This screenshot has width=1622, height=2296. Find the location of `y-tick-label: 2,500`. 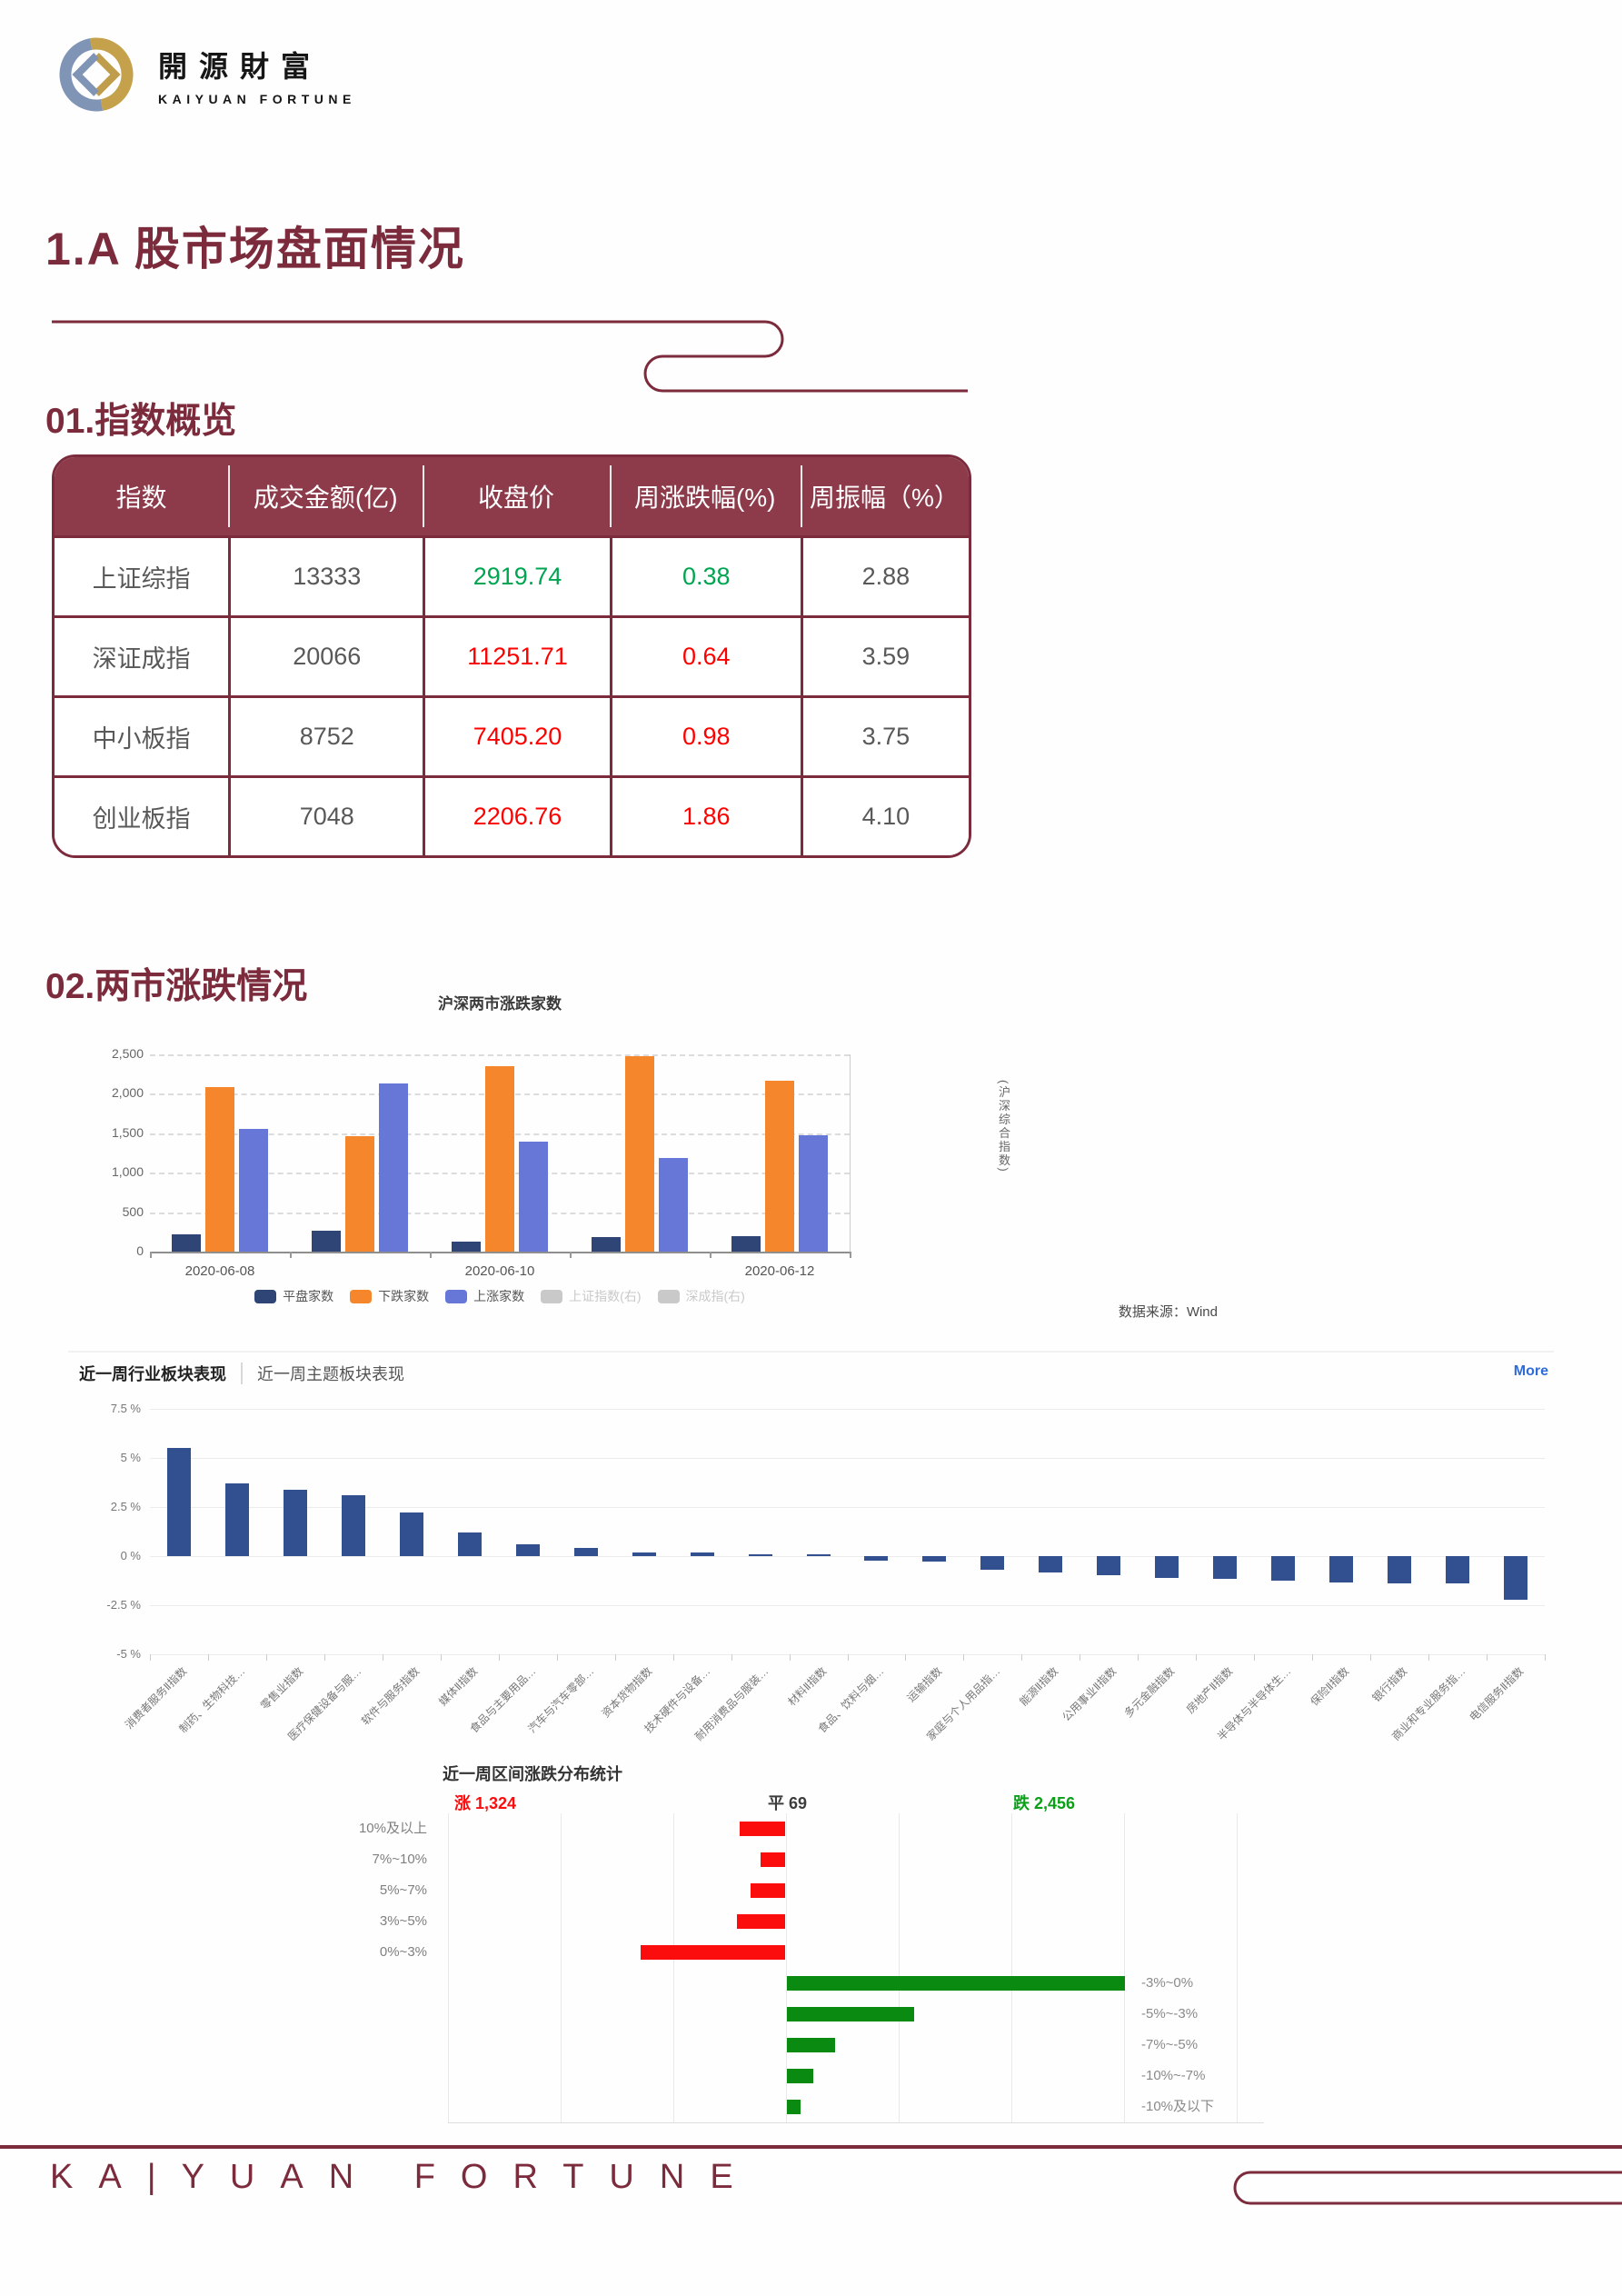

y-tick-label: 2,500 is located at coordinates (127, 1053).